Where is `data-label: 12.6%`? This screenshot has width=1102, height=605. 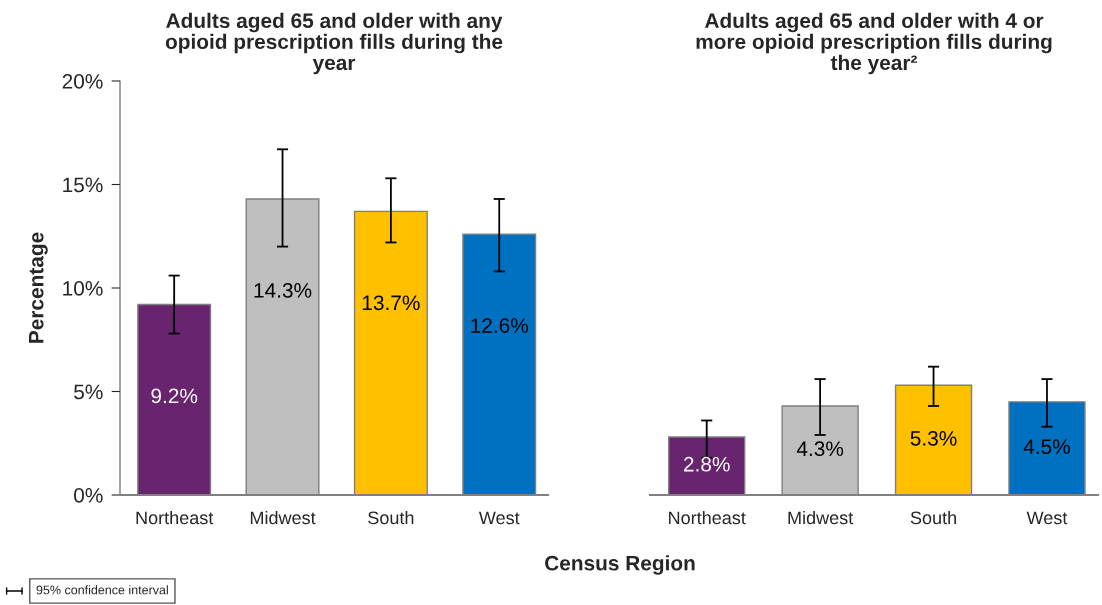
data-label: 12.6% is located at coordinates (500, 325).